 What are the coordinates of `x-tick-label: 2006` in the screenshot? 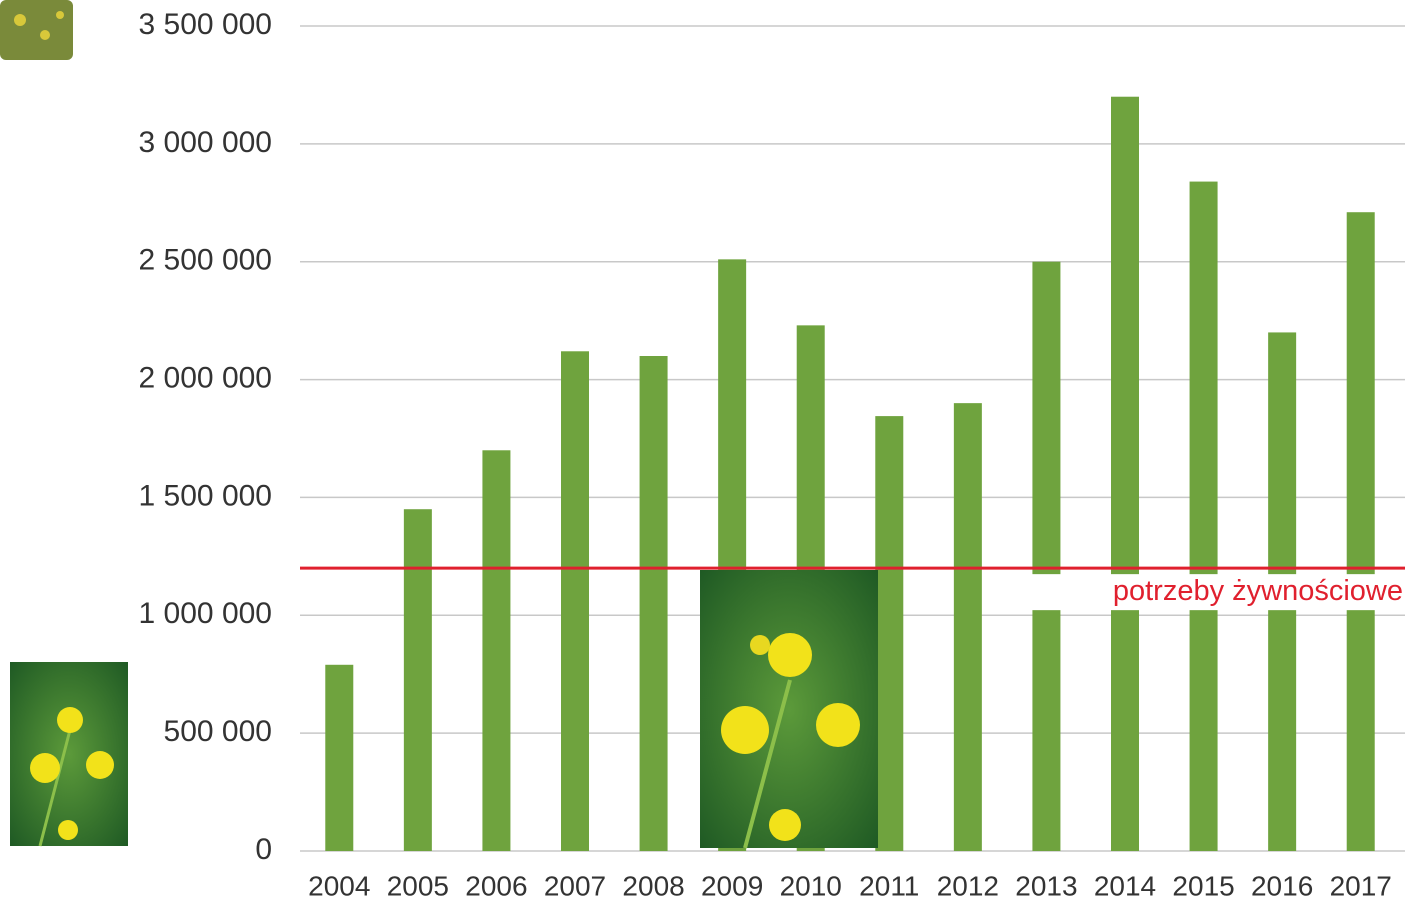 It's located at (496, 885).